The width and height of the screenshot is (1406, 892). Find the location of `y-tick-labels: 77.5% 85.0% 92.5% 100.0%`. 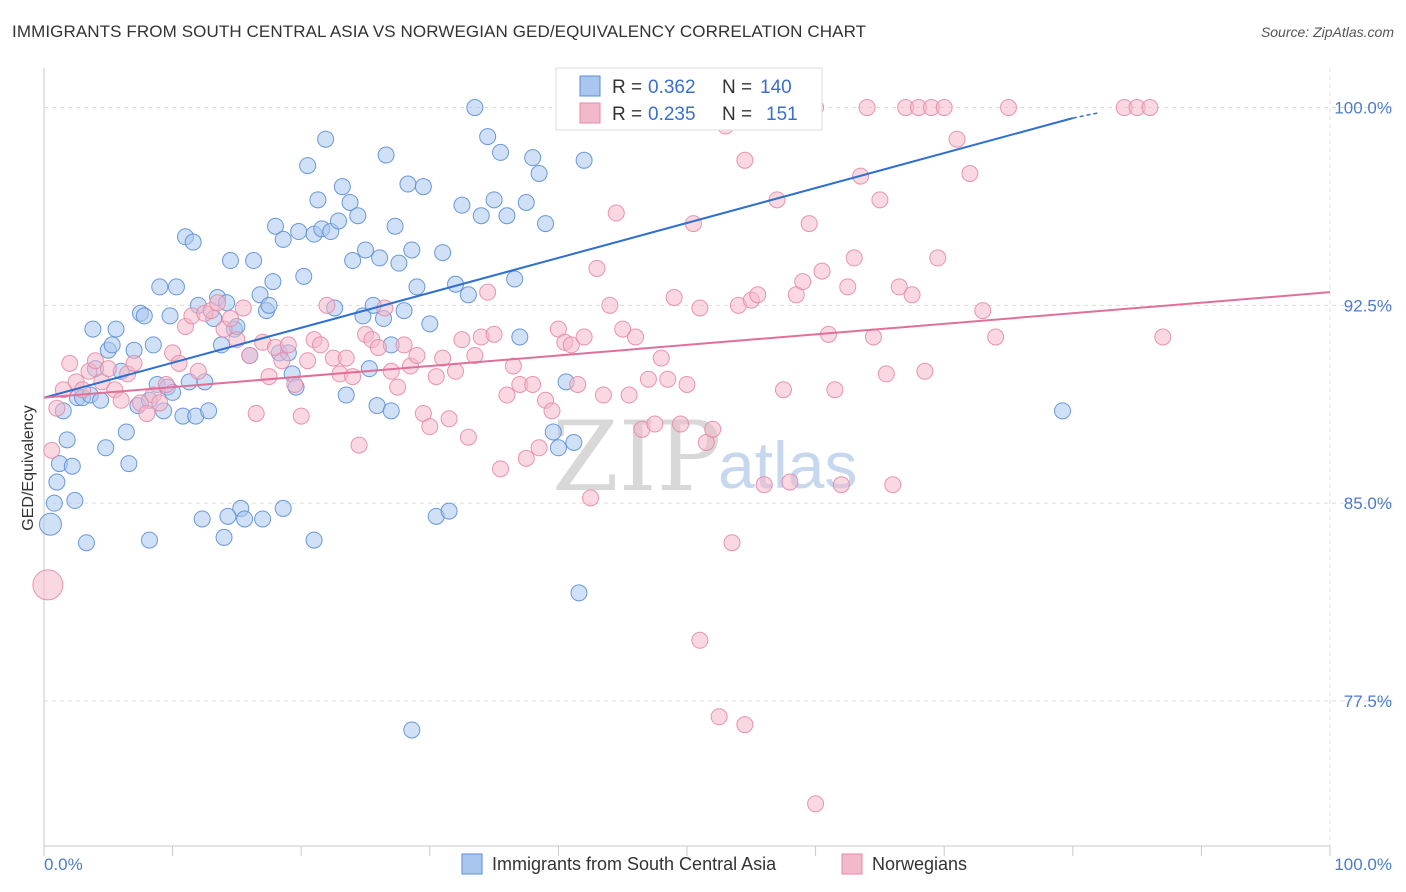

y-tick-labels: 77.5% 85.0% 92.5% 100.0% is located at coordinates (1363, 405).